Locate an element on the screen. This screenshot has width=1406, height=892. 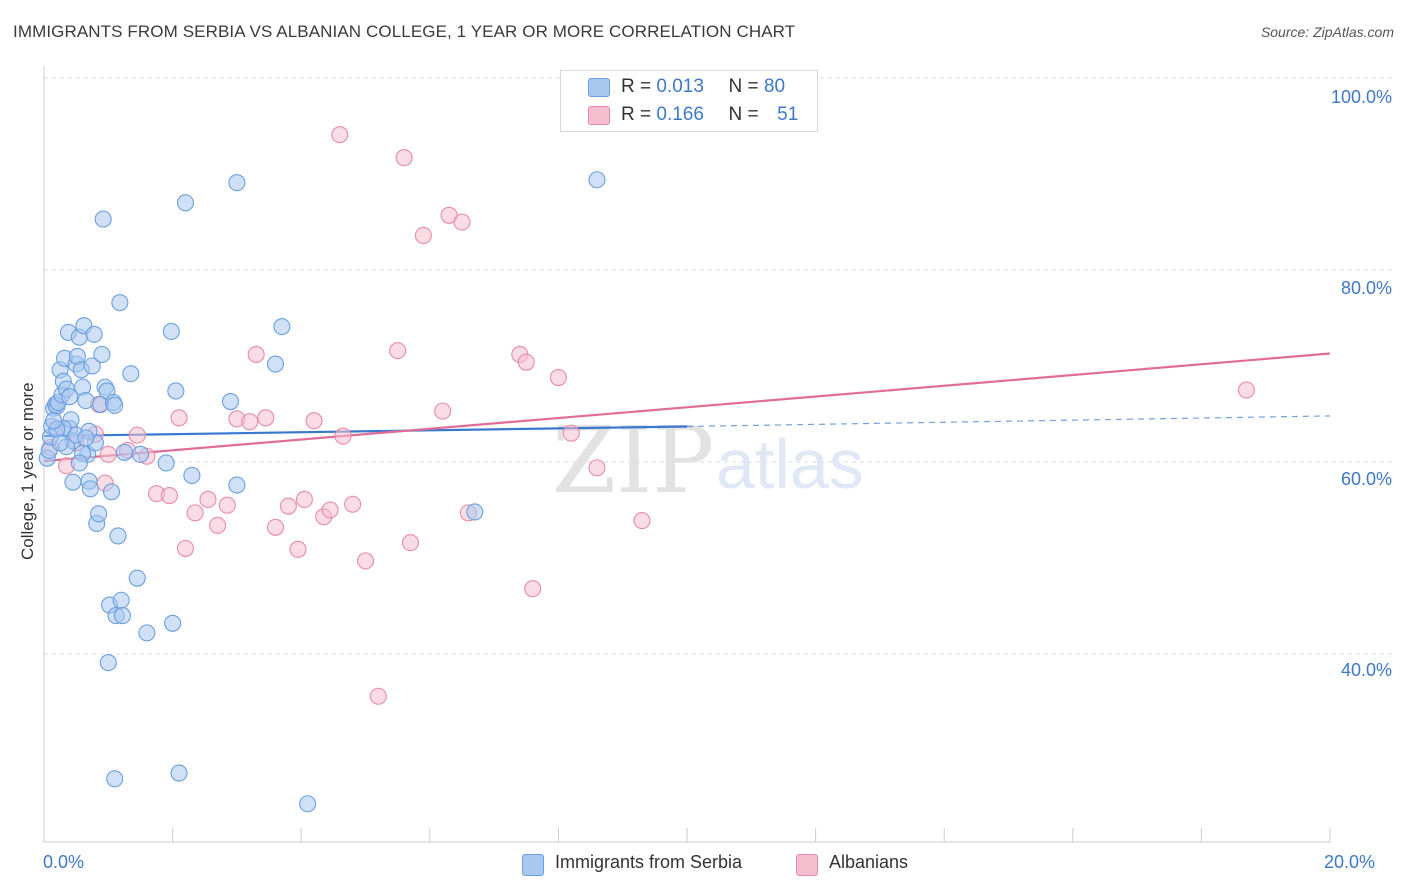
serbia-swatch is located at coordinates (599, 87).